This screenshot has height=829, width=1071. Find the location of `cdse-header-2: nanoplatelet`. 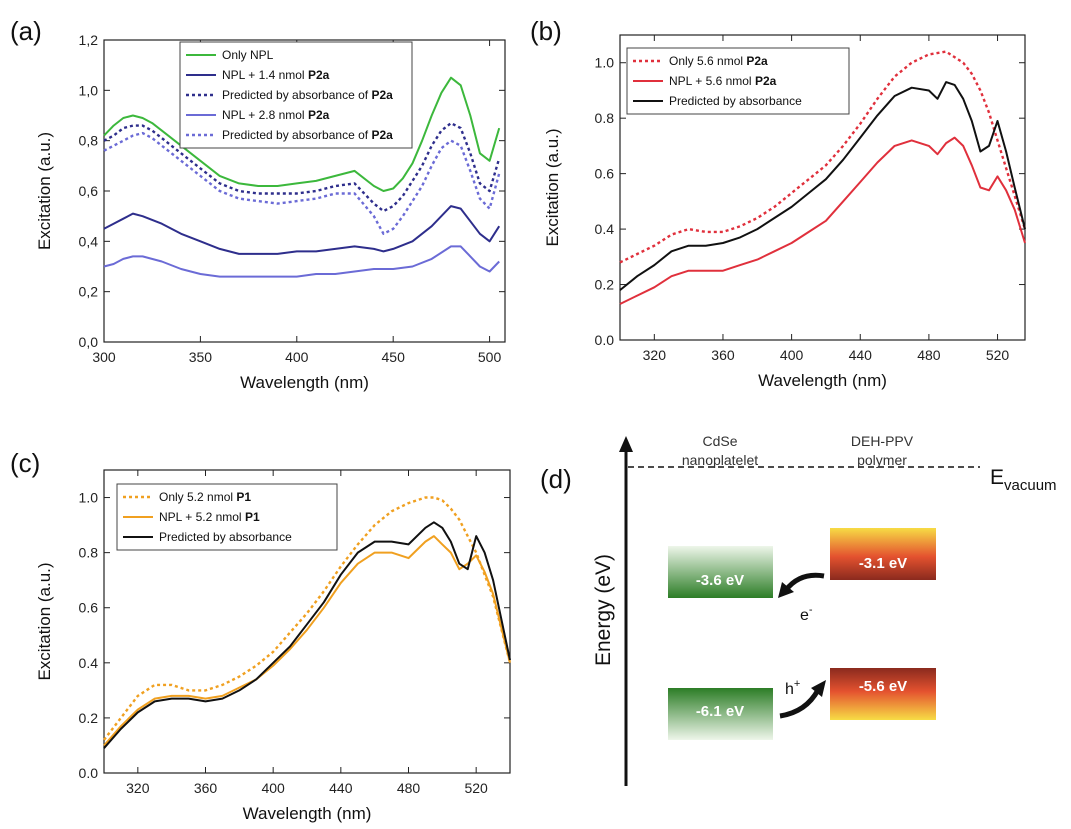

cdse-header-2: nanoplatelet is located at coordinates (720, 460).